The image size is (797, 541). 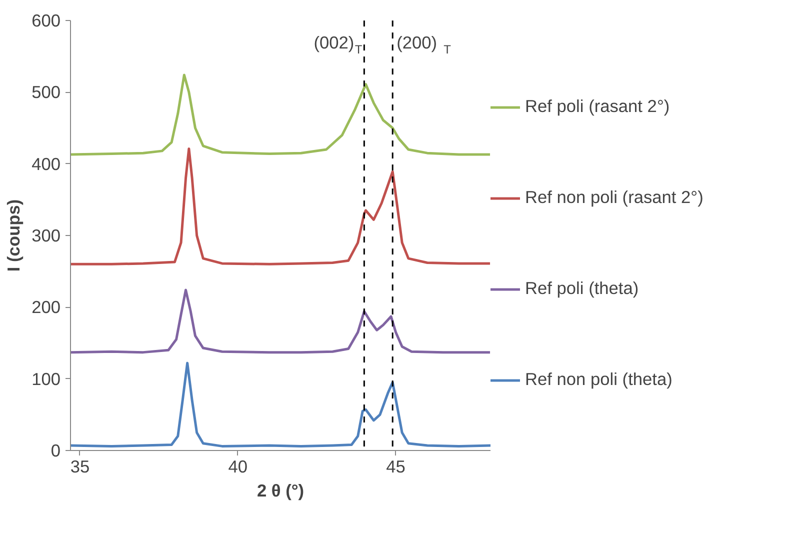 I want to click on legend-label: Ref poli (theta), so click(x=582, y=288).